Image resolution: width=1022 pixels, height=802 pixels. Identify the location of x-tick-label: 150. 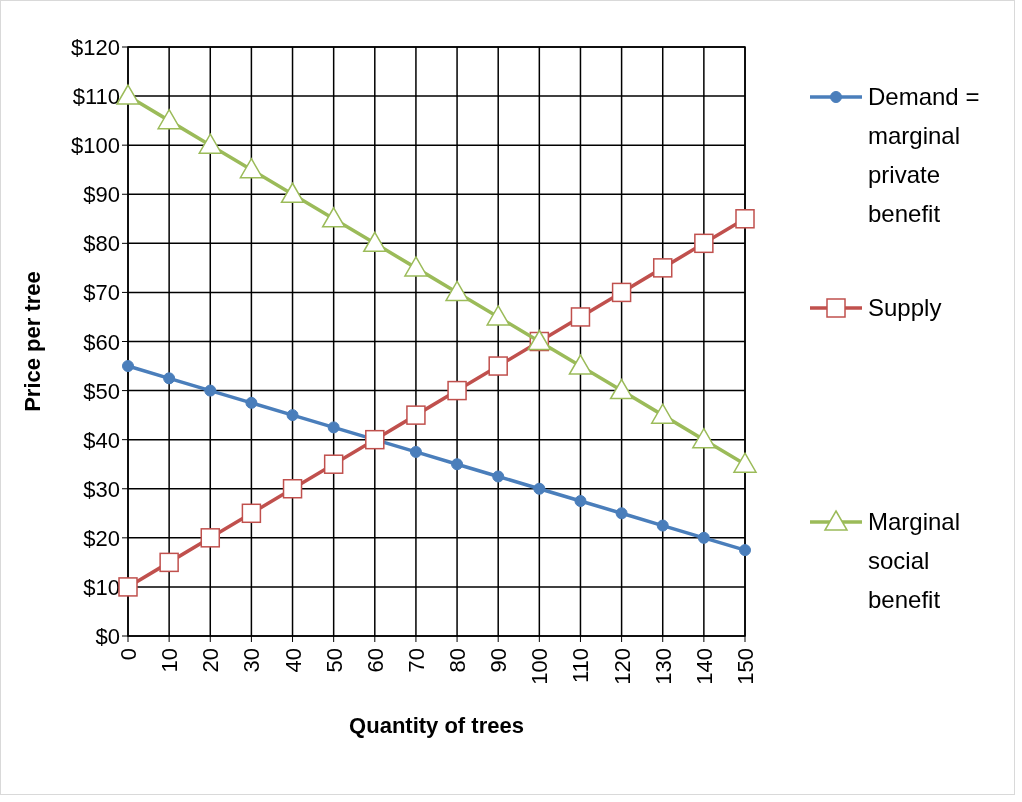
(745, 666).